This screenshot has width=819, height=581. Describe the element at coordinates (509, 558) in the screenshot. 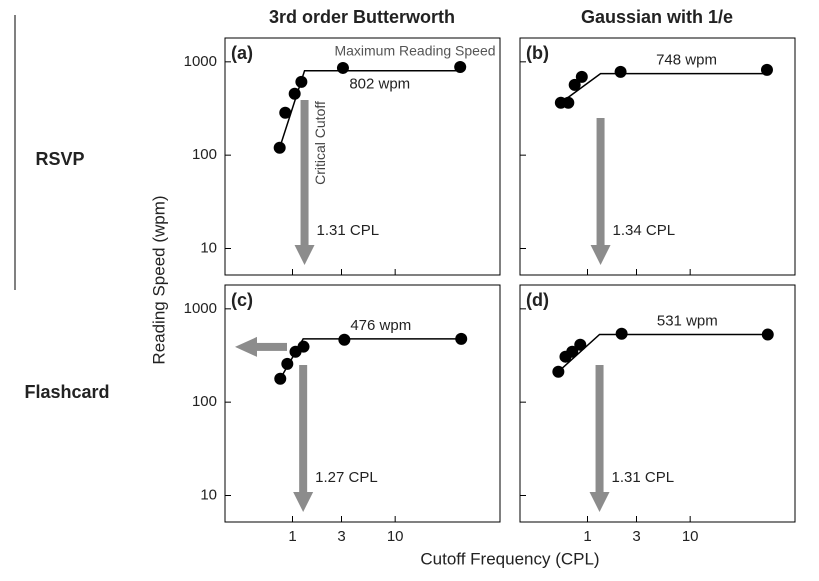

I see `x-axis-label: Cutoff Frequency (CPL)` at that location.